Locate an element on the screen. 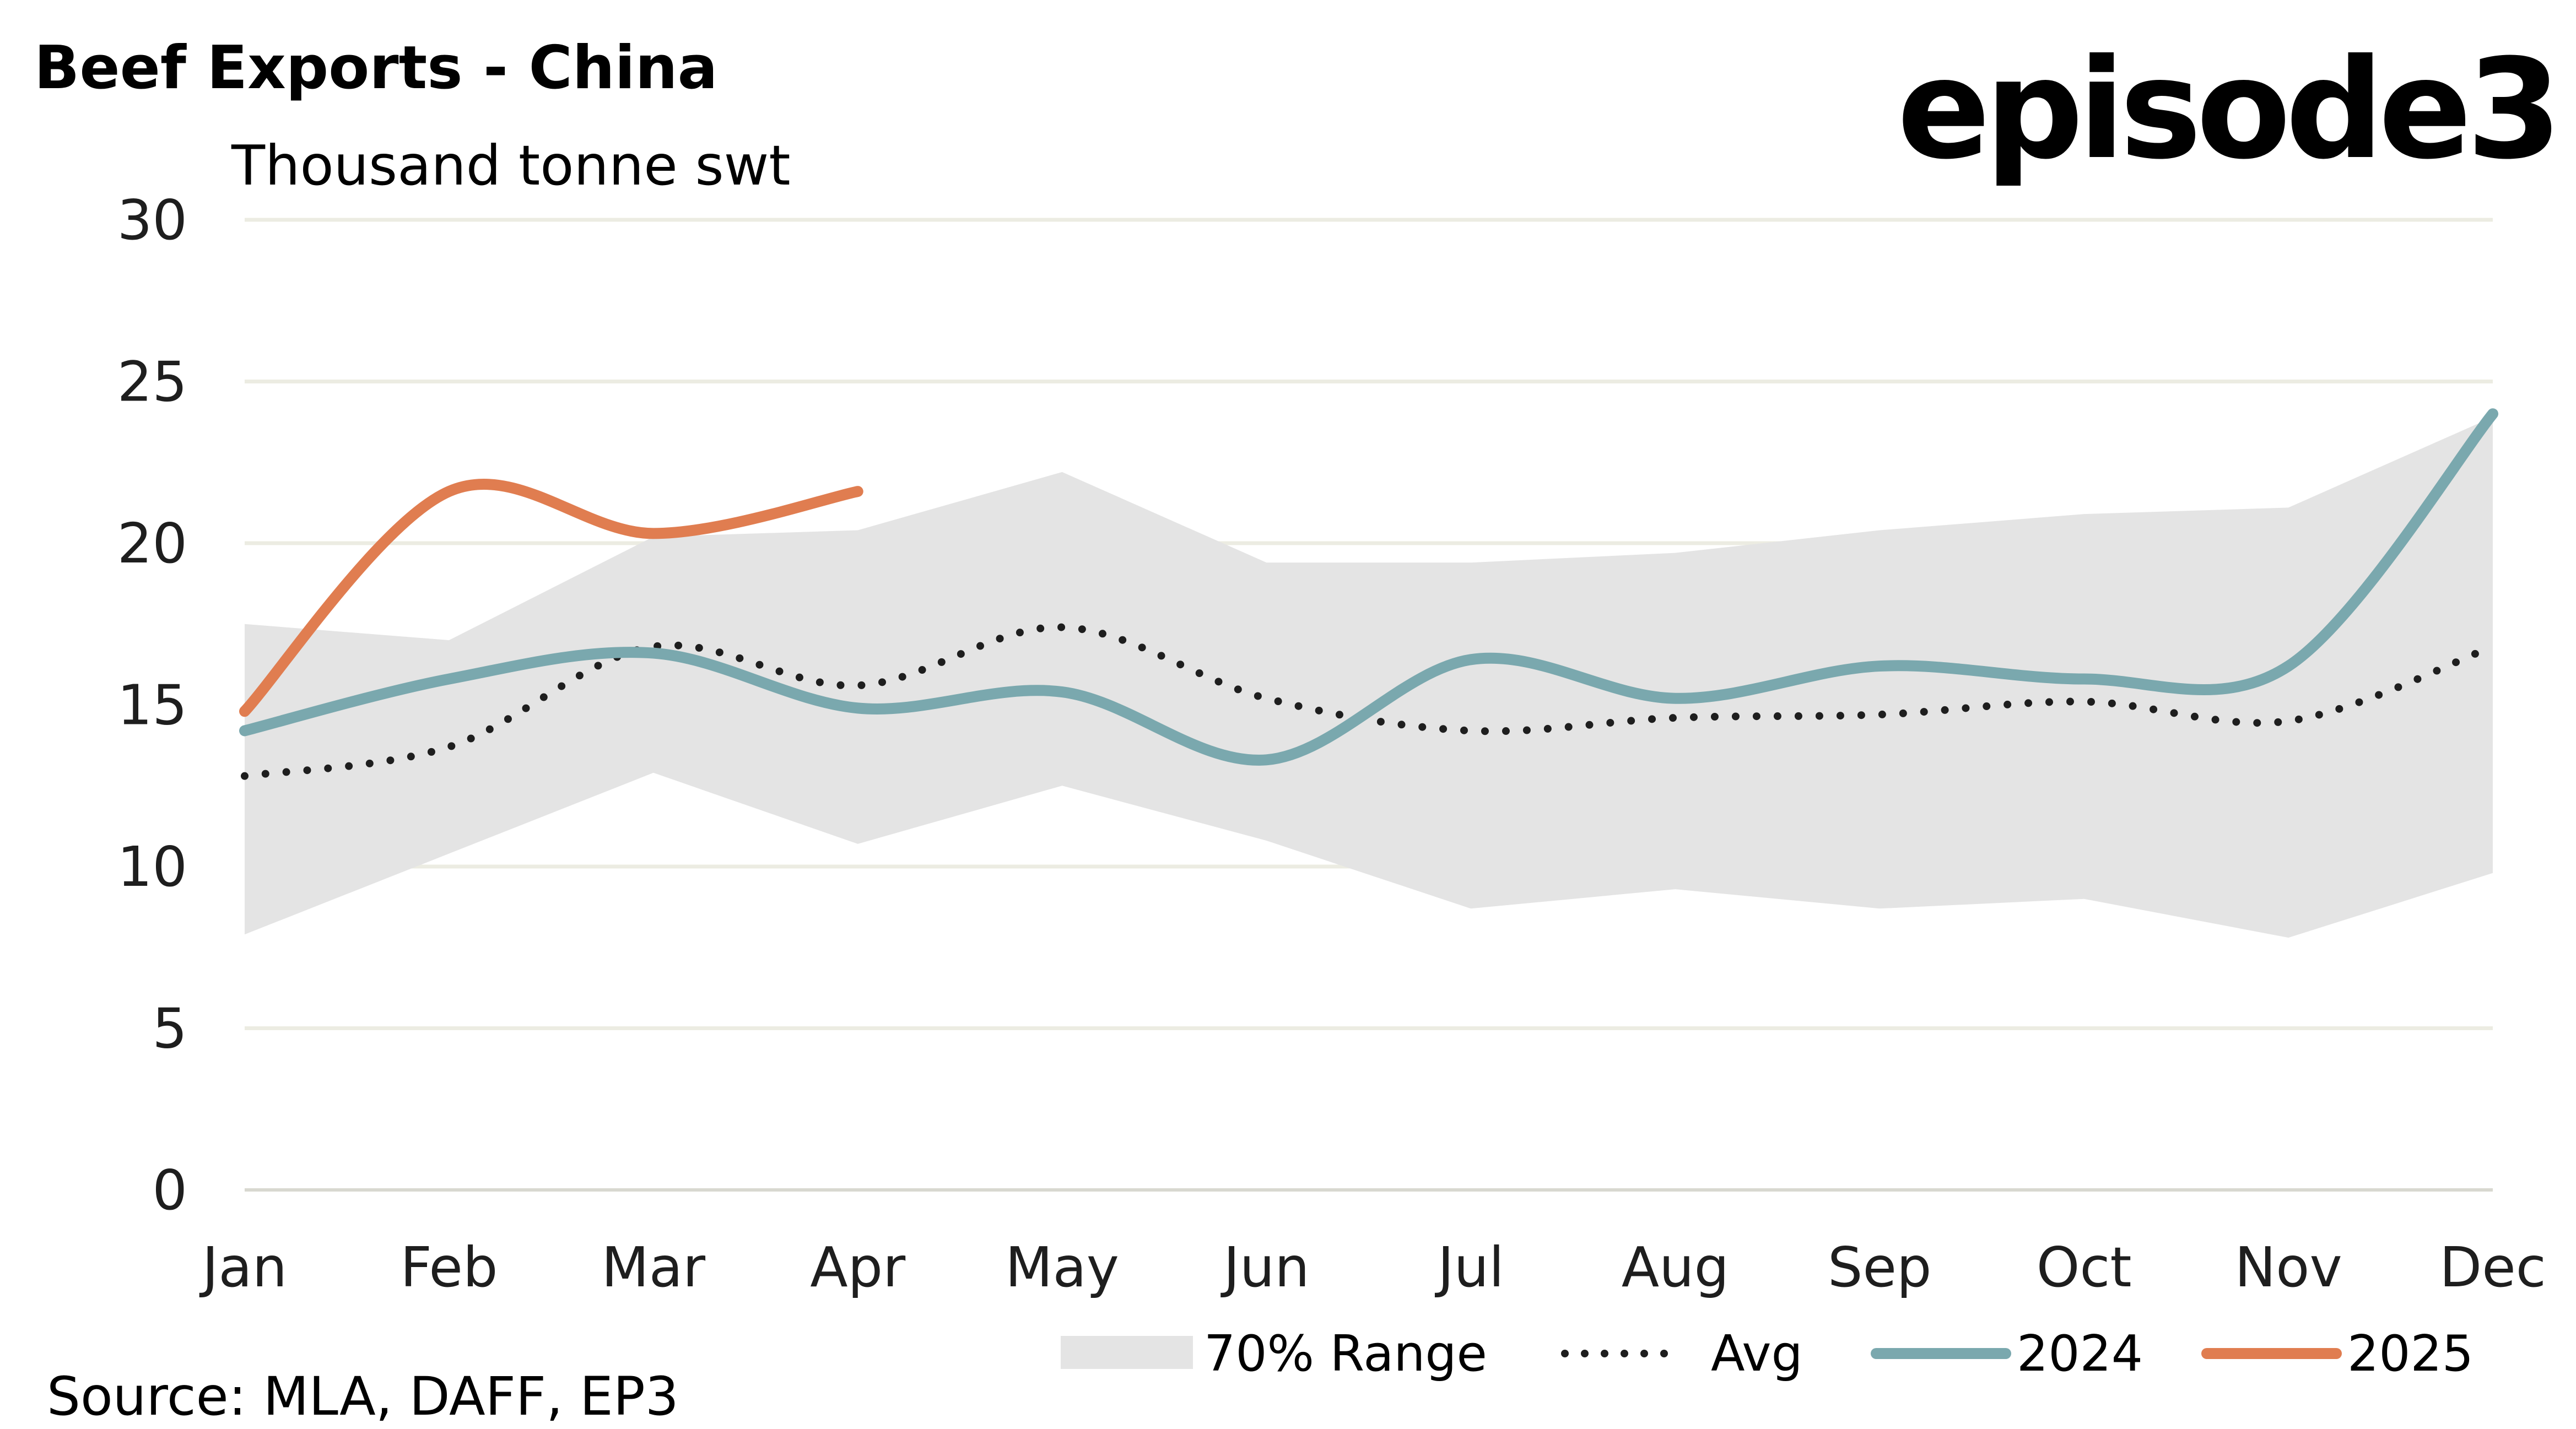 This screenshot has width=2576, height=1429. y-axis-unit-label: Thousand tonne swt is located at coordinates (511, 165).